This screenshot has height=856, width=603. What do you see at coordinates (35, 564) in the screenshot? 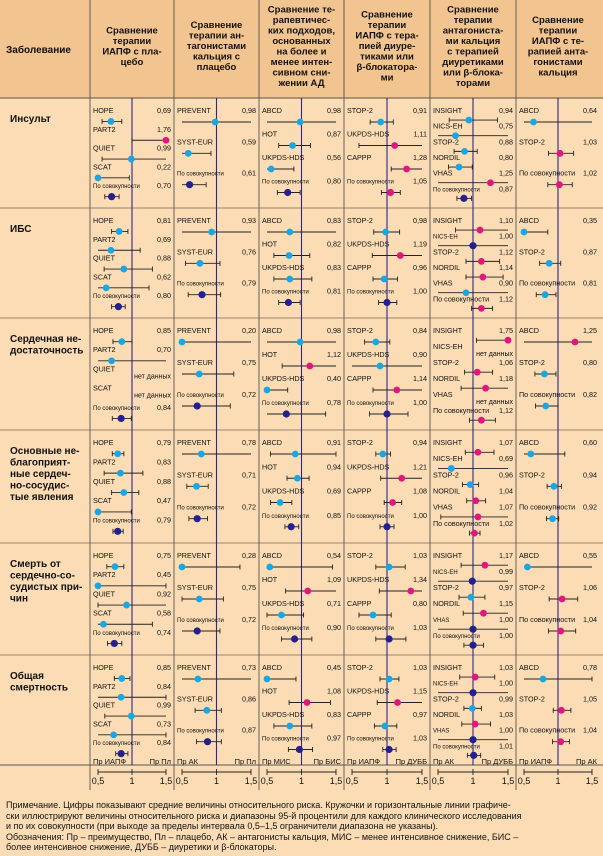
I see `row-label: Смерть от` at bounding box center [35, 564].